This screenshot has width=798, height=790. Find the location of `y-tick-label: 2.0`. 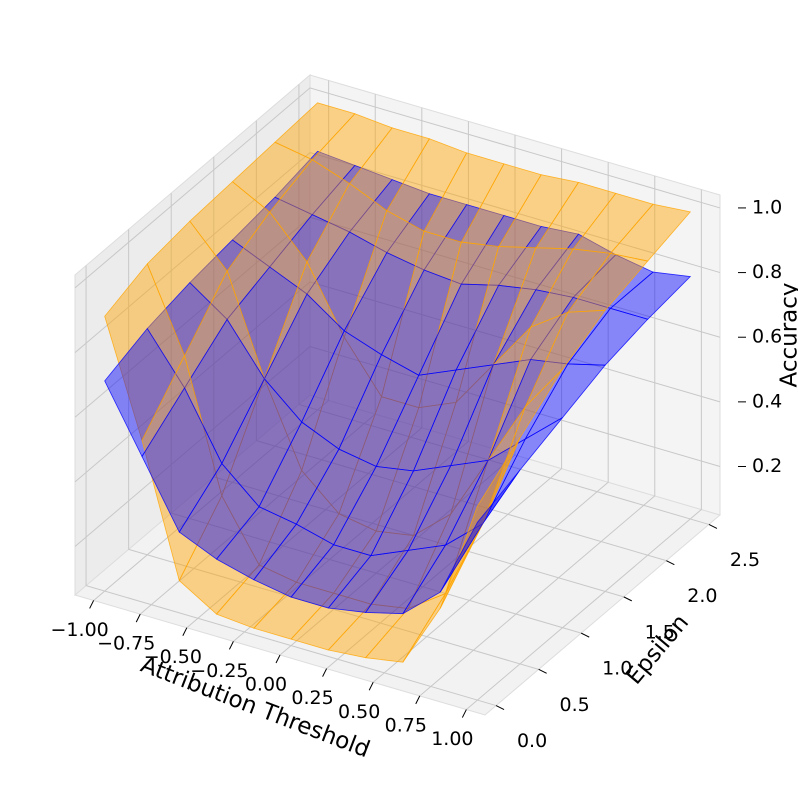

y-tick-label: 2.0 is located at coordinates (702, 596).